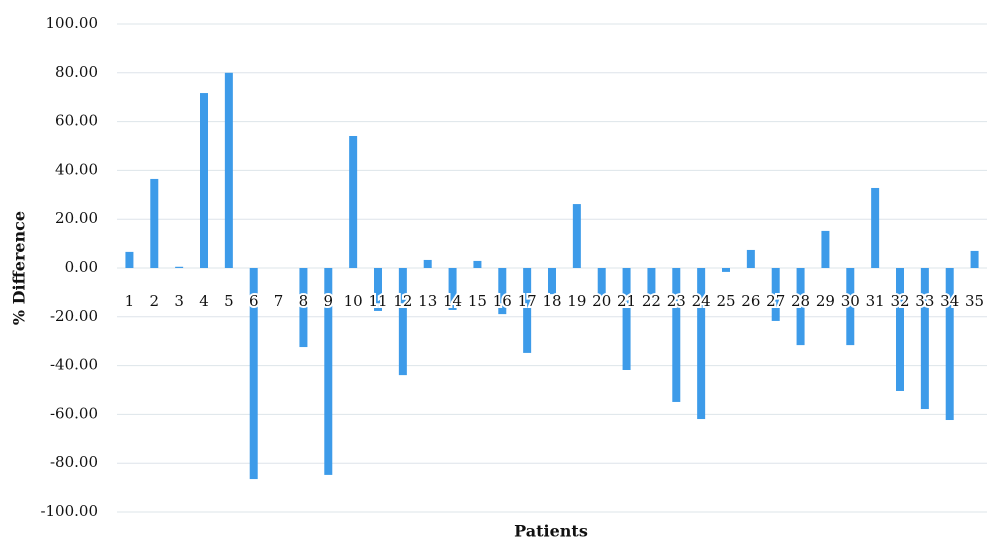 Image resolution: width=1000 pixels, height=554 pixels. Describe the element at coordinates (304, 301) in the screenshot. I see `x-tick-label: 8` at that location.